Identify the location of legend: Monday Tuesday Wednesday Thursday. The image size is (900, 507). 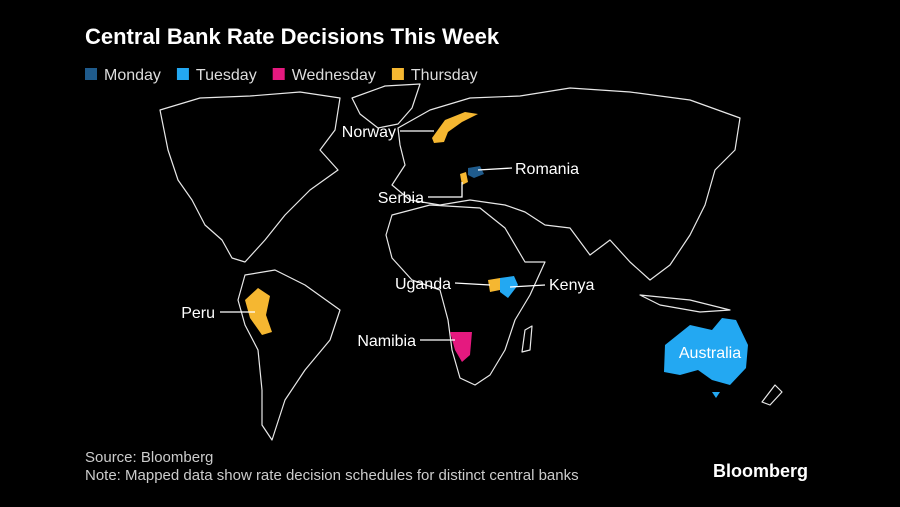
(281, 75).